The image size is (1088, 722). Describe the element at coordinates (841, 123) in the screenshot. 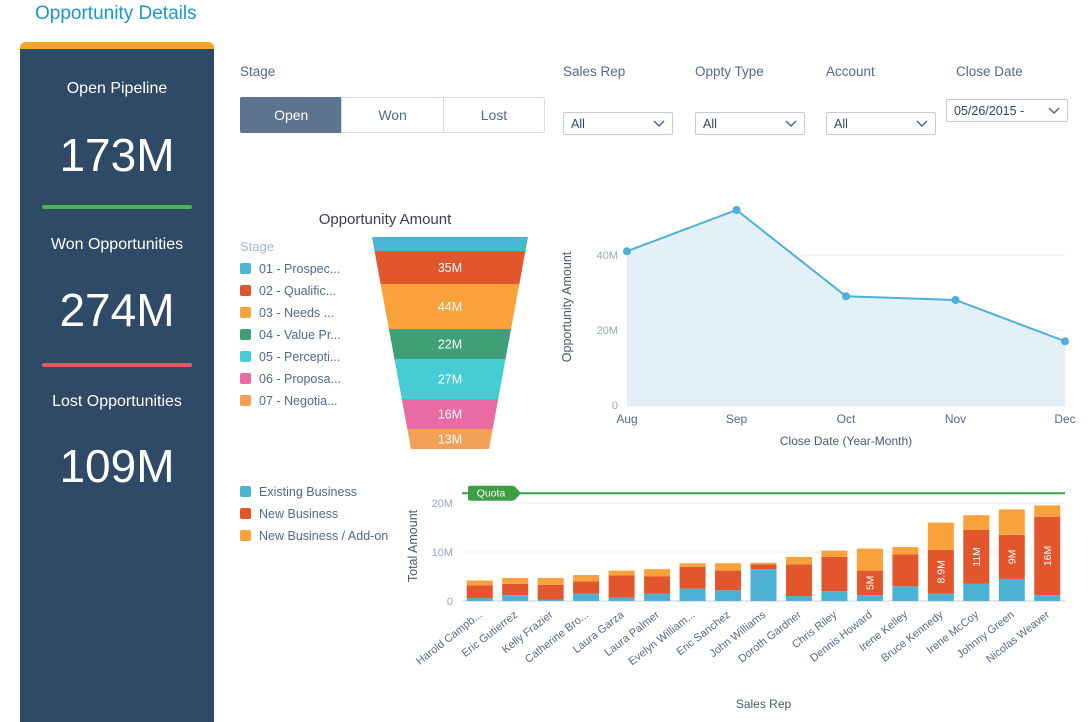

I see `account-dropdown-value: All` at that location.